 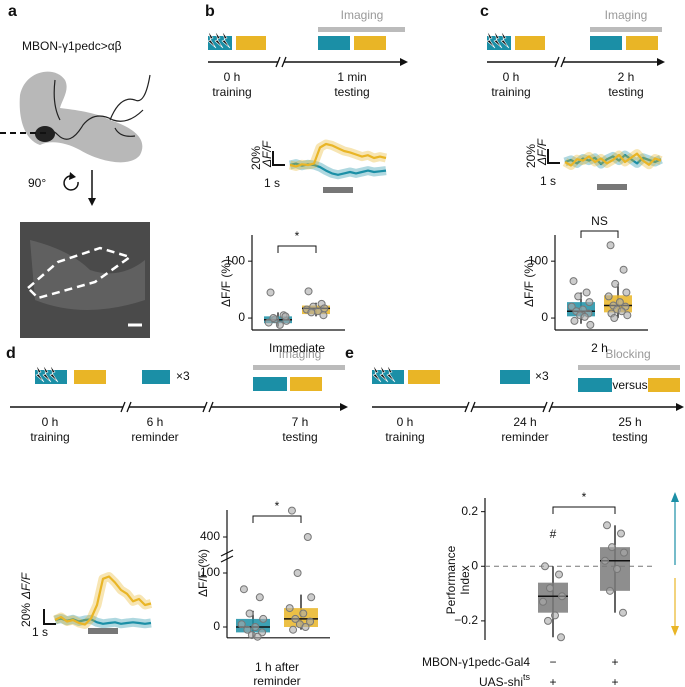 I want to click on rotate-icon, so click(x=71, y=183).